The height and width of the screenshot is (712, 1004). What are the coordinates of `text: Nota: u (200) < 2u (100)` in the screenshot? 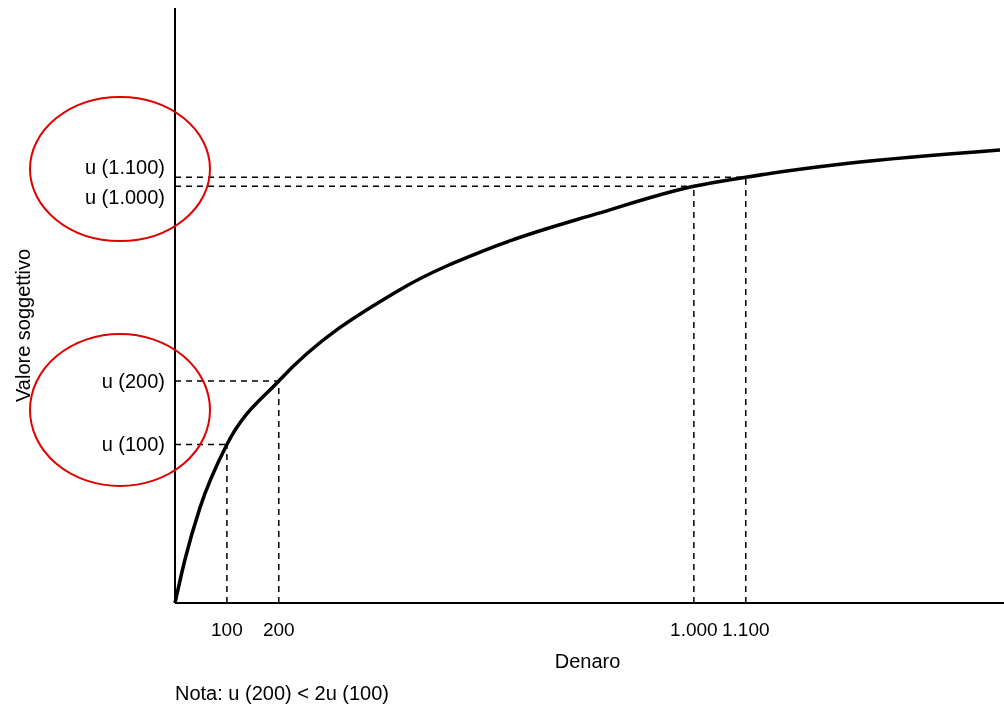 It's located at (282, 693).